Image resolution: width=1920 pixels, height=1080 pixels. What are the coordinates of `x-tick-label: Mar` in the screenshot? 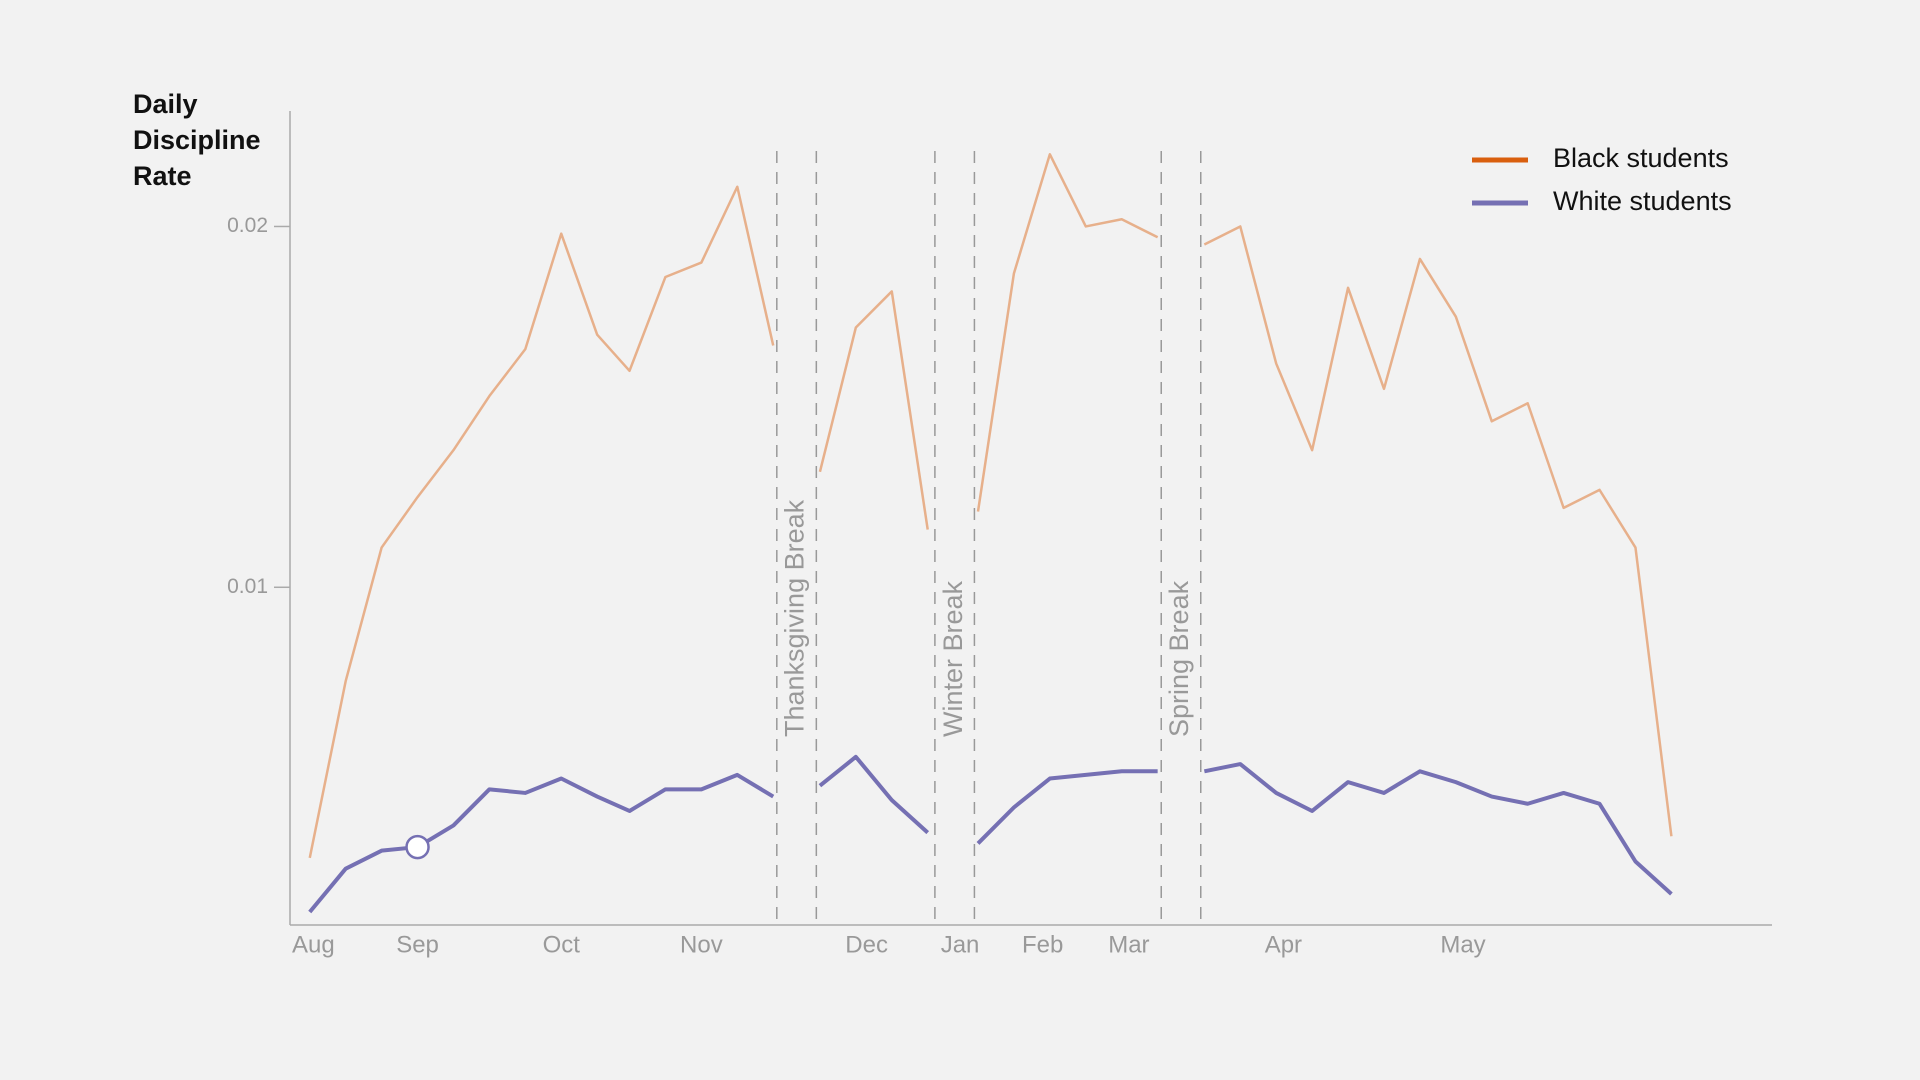 It's located at (1128, 944).